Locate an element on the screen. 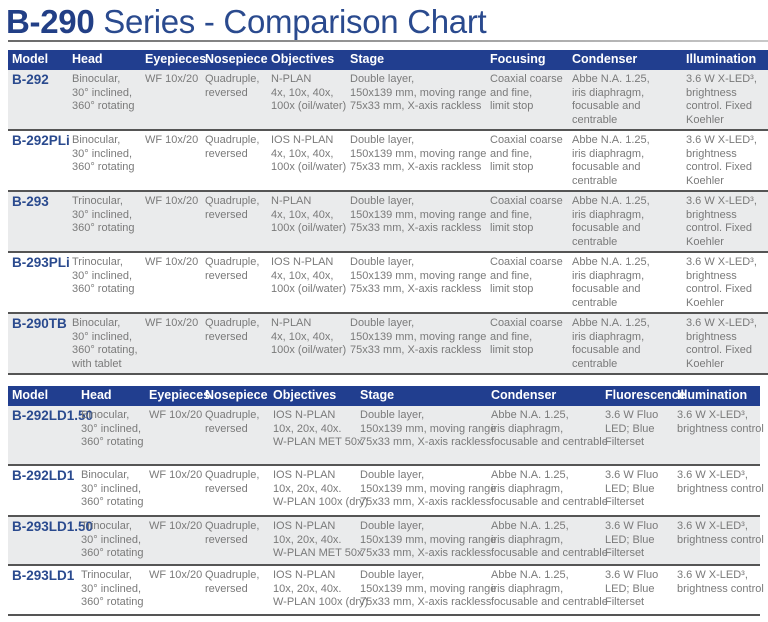  stage-line: 75x33 mm, X-axis rackless is located at coordinates (426, 502).